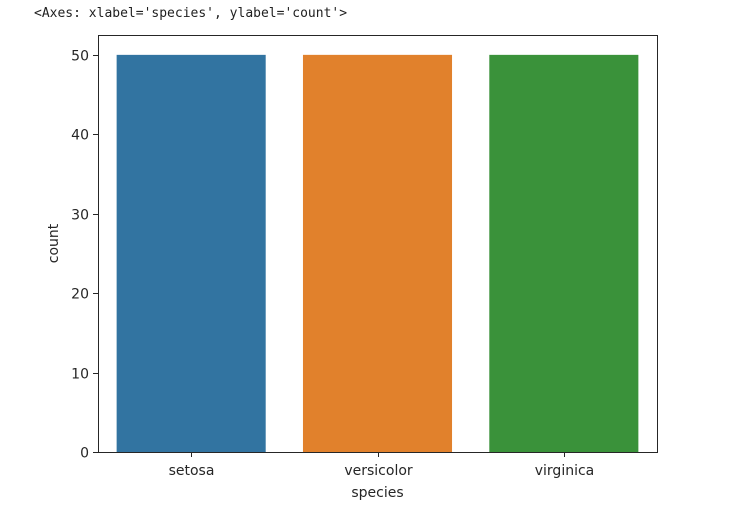  Describe the element at coordinates (84, 255) in the screenshot. I see `y-axis-ticks: 0 10 20 30 40 50` at that location.